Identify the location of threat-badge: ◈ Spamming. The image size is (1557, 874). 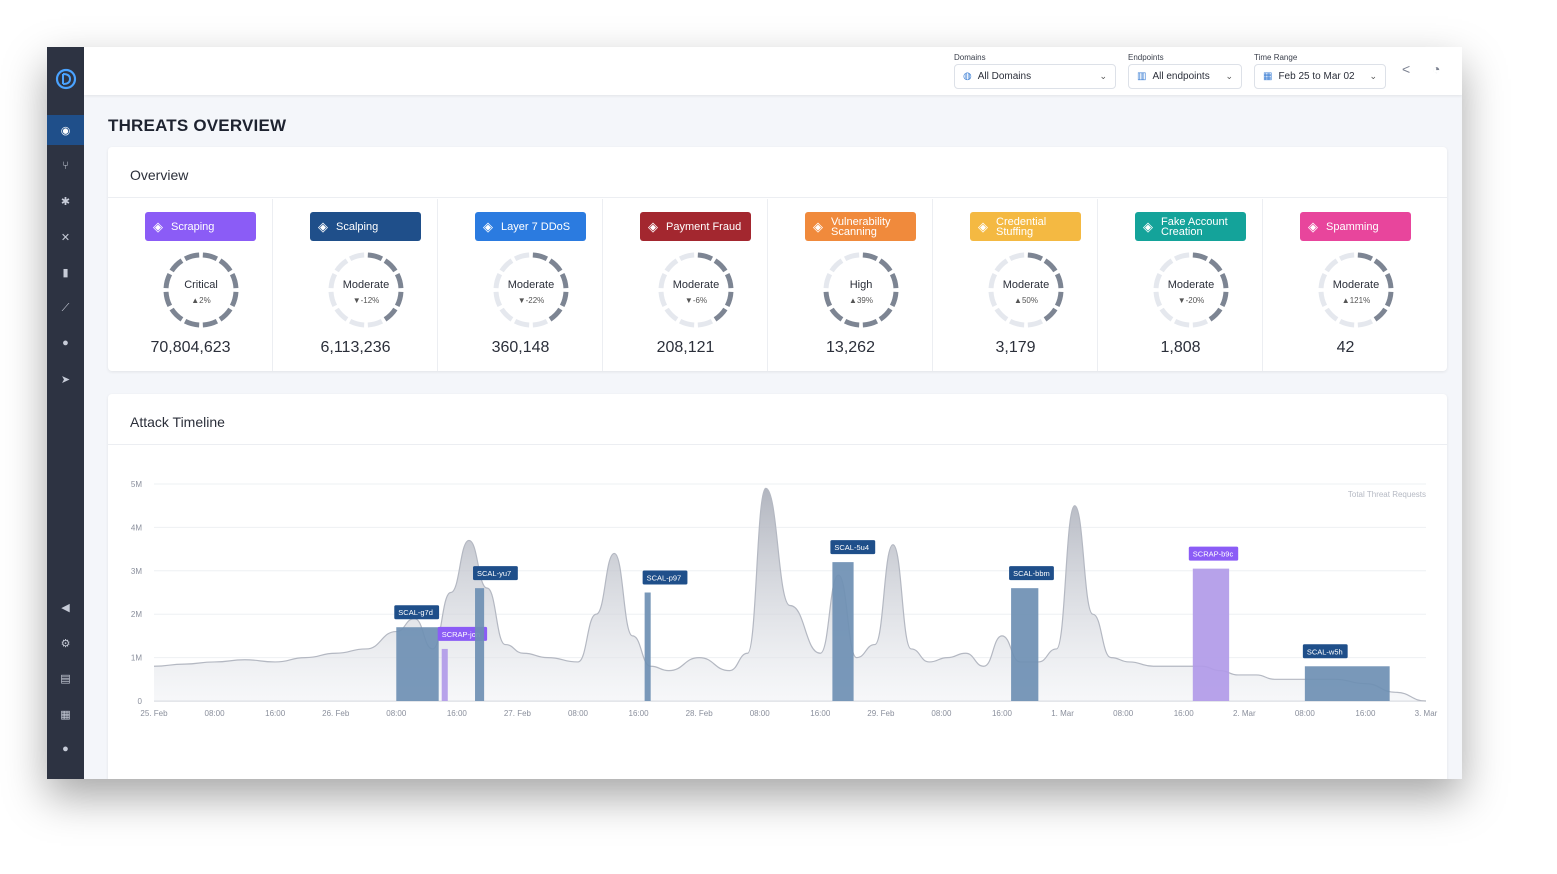
(1355, 226).